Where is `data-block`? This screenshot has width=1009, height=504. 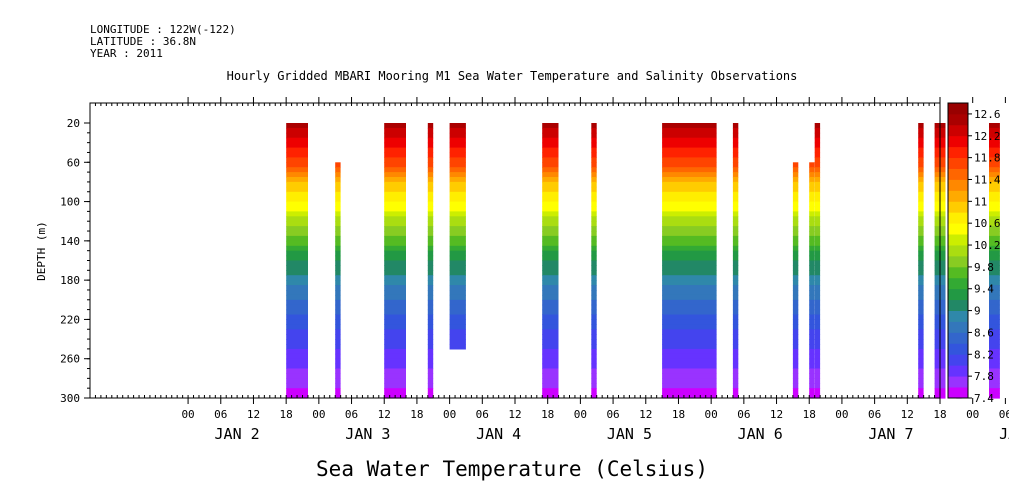 data-block is located at coordinates (689, 261).